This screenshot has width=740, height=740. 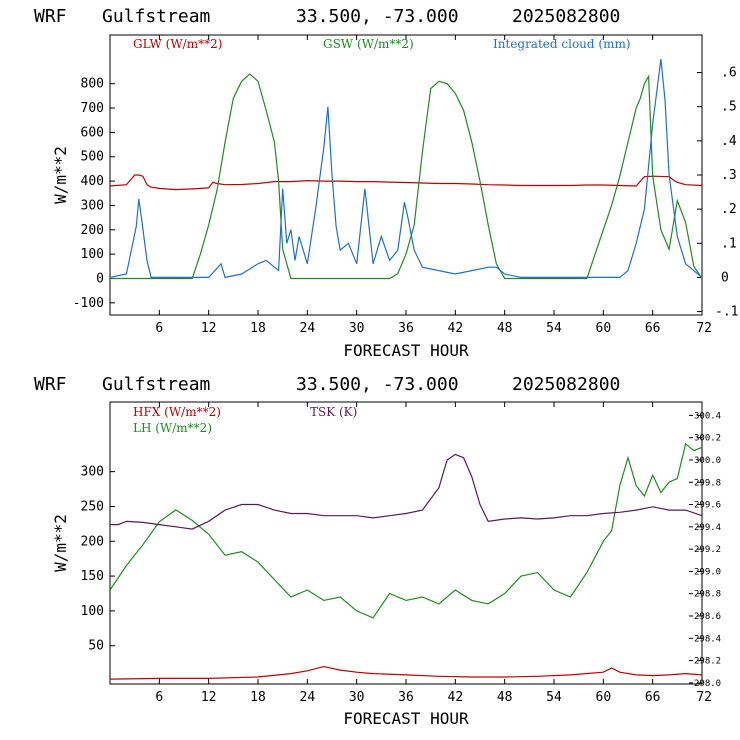 I want to click on y2-tick-label: 299.0, so click(x=707, y=572).